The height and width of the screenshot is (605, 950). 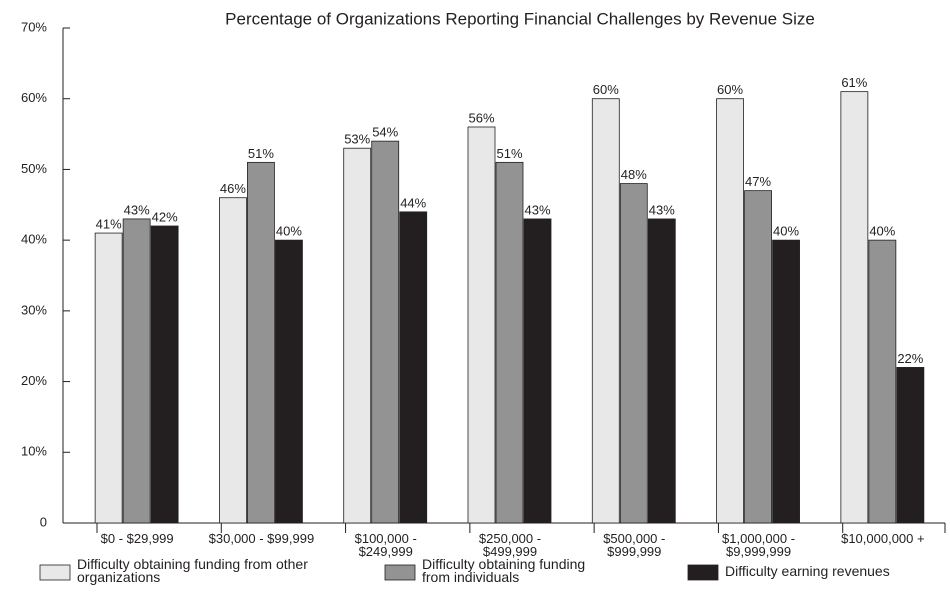 What do you see at coordinates (34, 380) in the screenshot?
I see `y-tick-label: 20%` at bounding box center [34, 380].